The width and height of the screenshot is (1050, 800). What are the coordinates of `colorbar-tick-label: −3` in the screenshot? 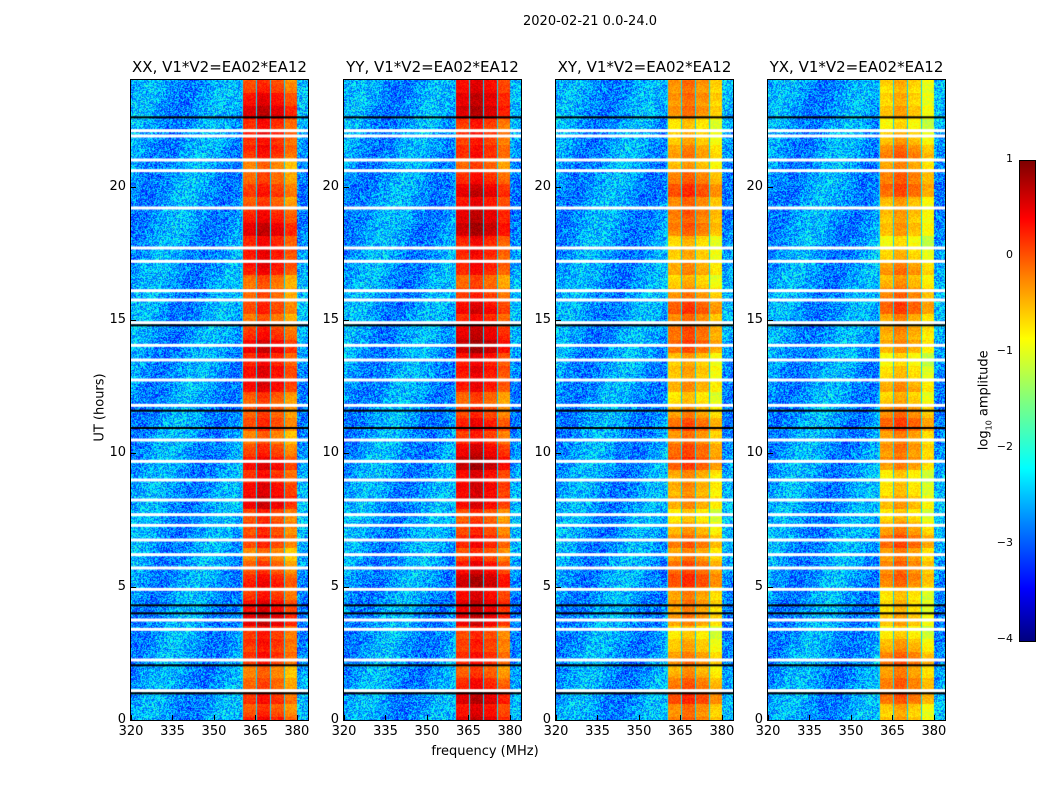 It's located at (1004, 542).